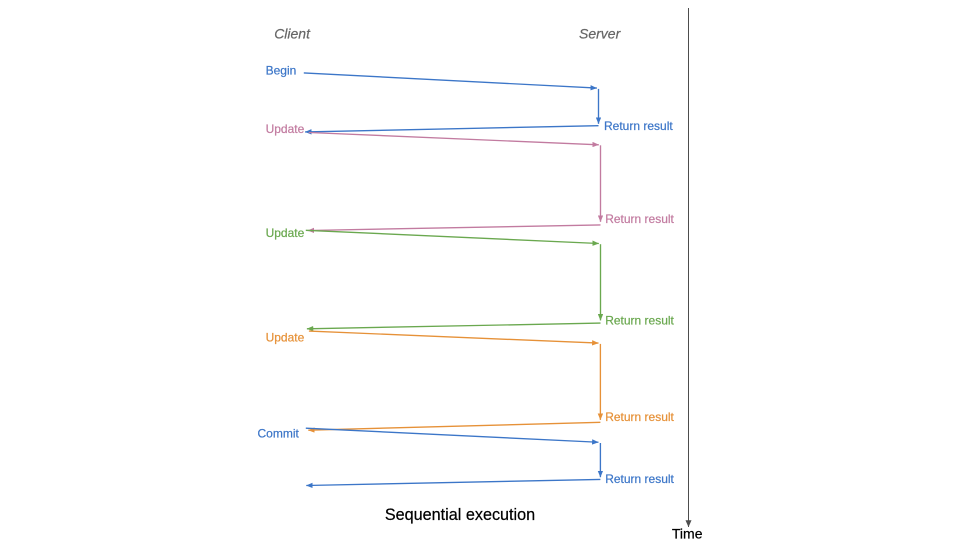 This screenshot has height=540, width=960. Describe the element at coordinates (600, 34) in the screenshot. I see `svg-text: Server` at that location.